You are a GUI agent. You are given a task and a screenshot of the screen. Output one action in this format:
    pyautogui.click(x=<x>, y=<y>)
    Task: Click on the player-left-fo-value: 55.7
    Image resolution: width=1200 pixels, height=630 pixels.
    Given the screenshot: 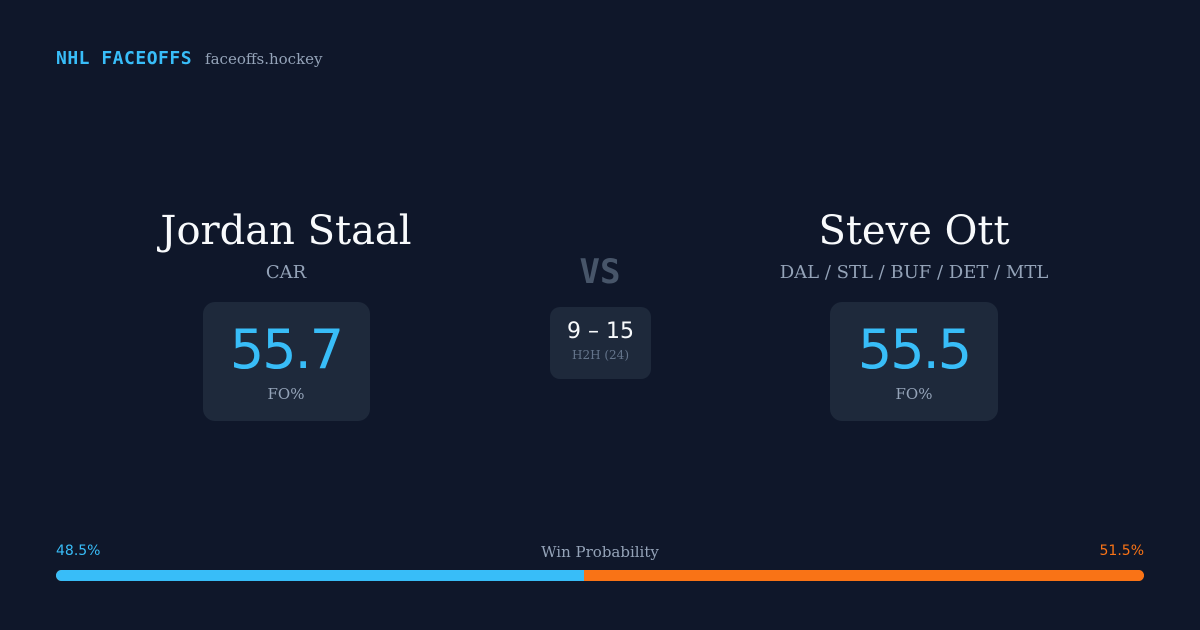 What is the action you would take?
    pyautogui.click(x=286, y=349)
    